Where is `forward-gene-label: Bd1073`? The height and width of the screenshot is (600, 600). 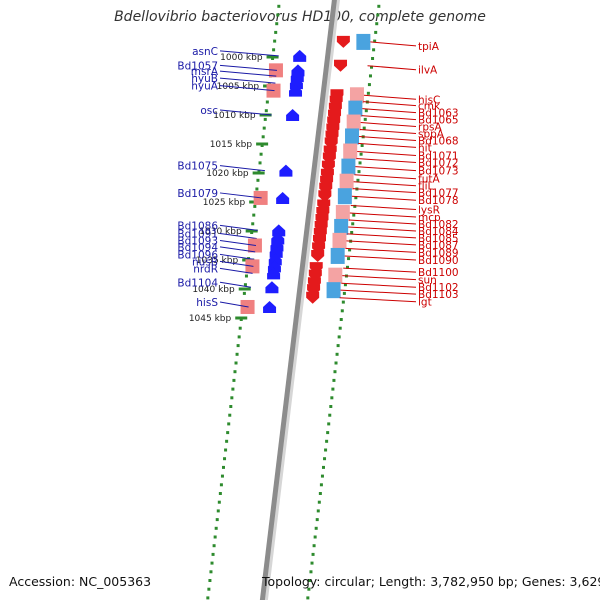 forward-gene-label: Bd1073 is located at coordinates (438, 172).